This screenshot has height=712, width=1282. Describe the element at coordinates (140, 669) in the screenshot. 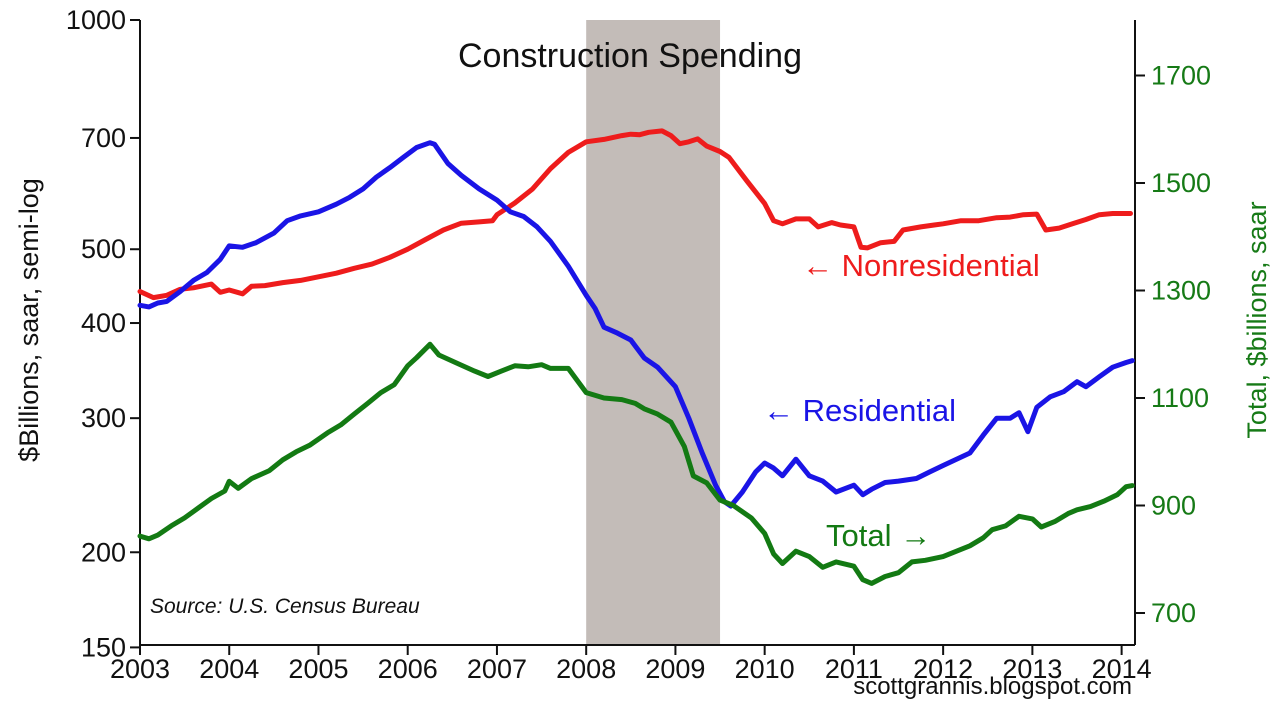

I see `x-tick-label: 2003` at that location.